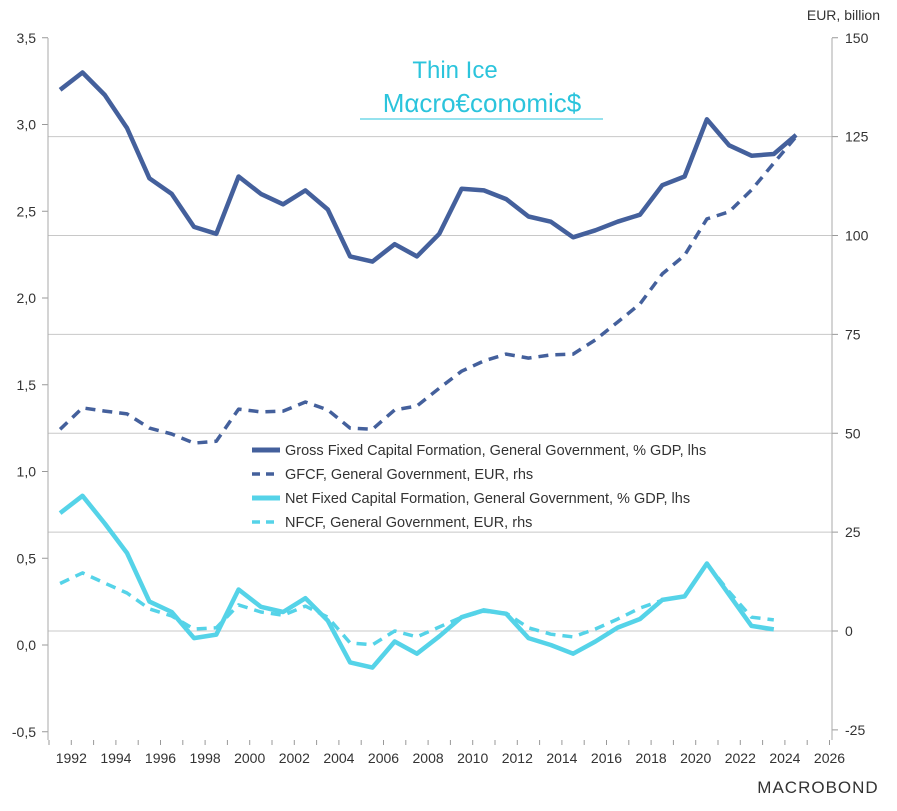 The height and width of the screenshot is (811, 897). What do you see at coordinates (383, 758) in the screenshot?
I see `x-tick-label: 2006` at bounding box center [383, 758].